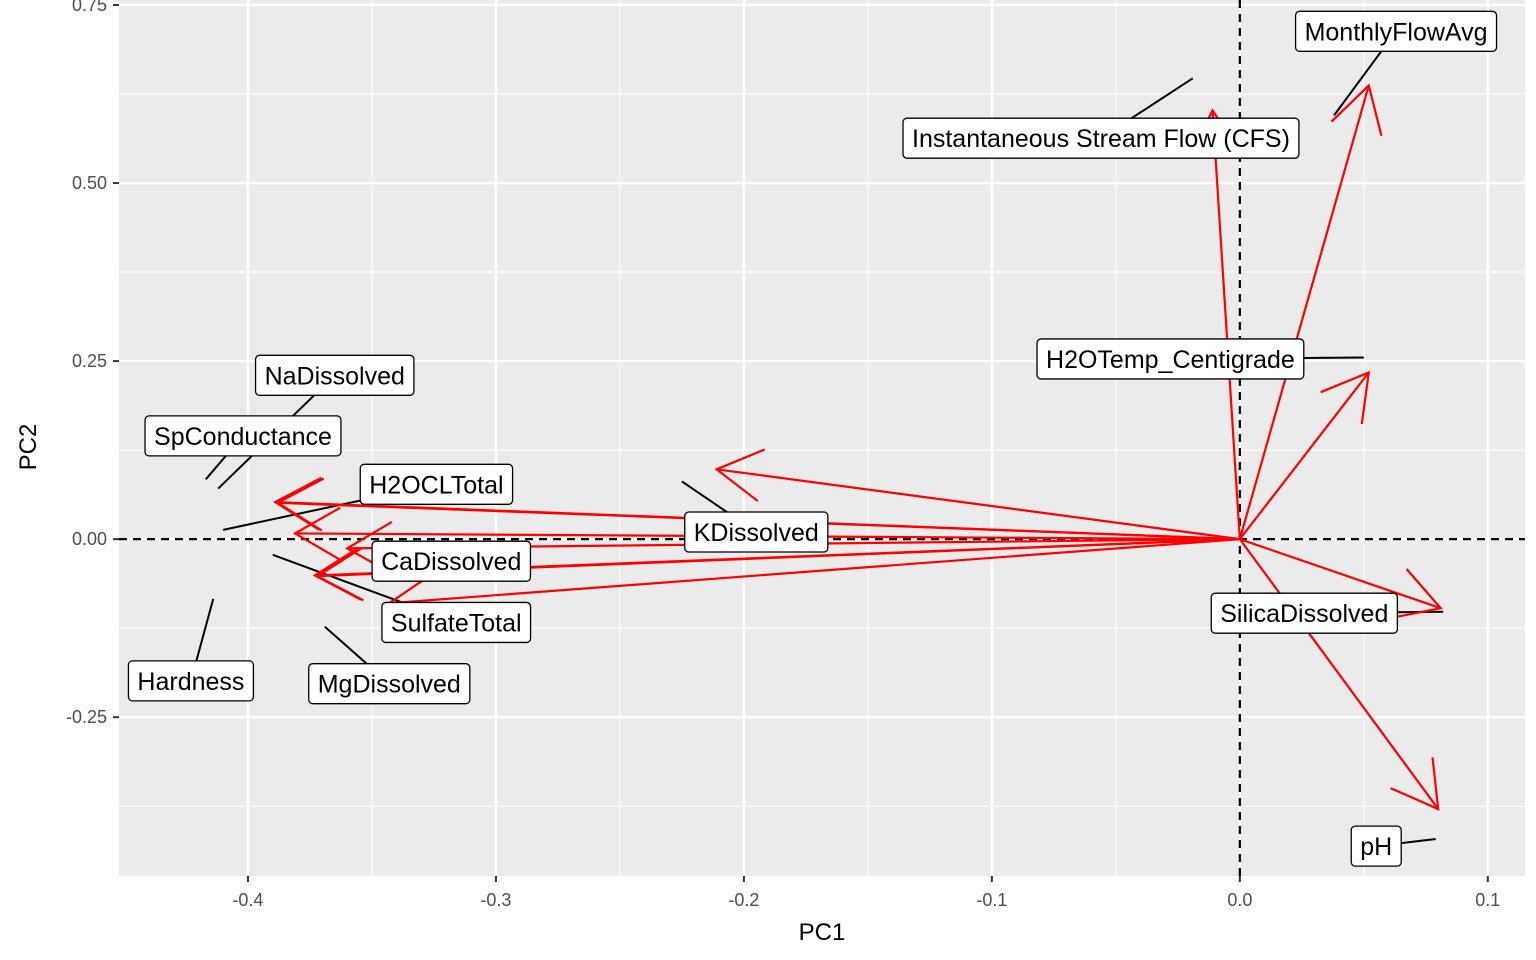 The image size is (1536, 960). I want to click on vector-label: MonthlyFlowAvg, so click(1396, 31).